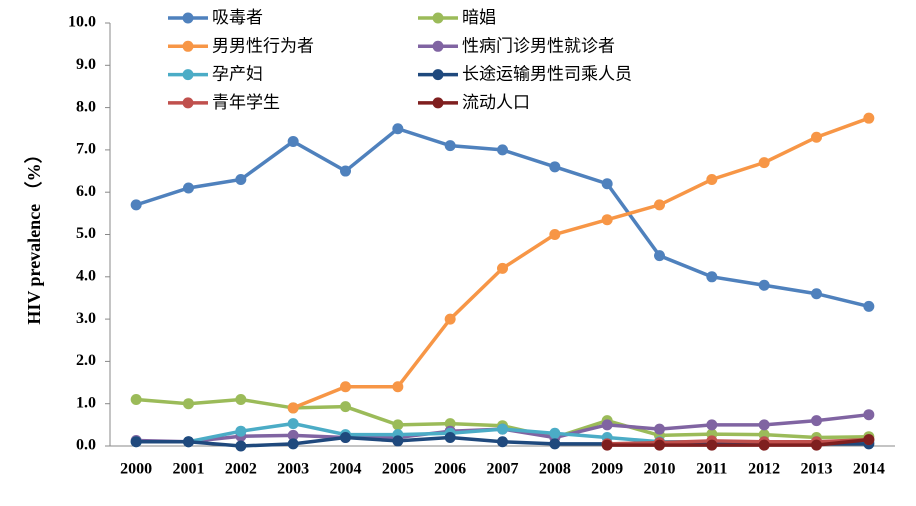 The height and width of the screenshot is (506, 916). What do you see at coordinates (86, 191) in the screenshot?
I see `y-tick-label: 6.0` at bounding box center [86, 191].